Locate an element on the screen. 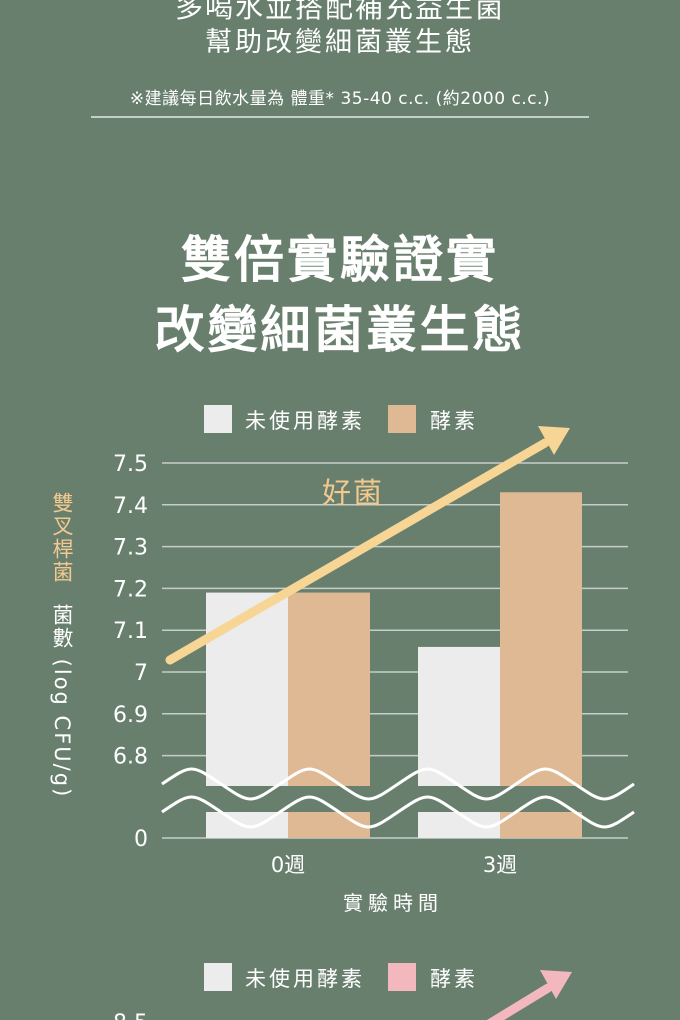 The height and width of the screenshot is (1020, 680). chart2-y-tick-label: 8.5 is located at coordinates (130, 1015).